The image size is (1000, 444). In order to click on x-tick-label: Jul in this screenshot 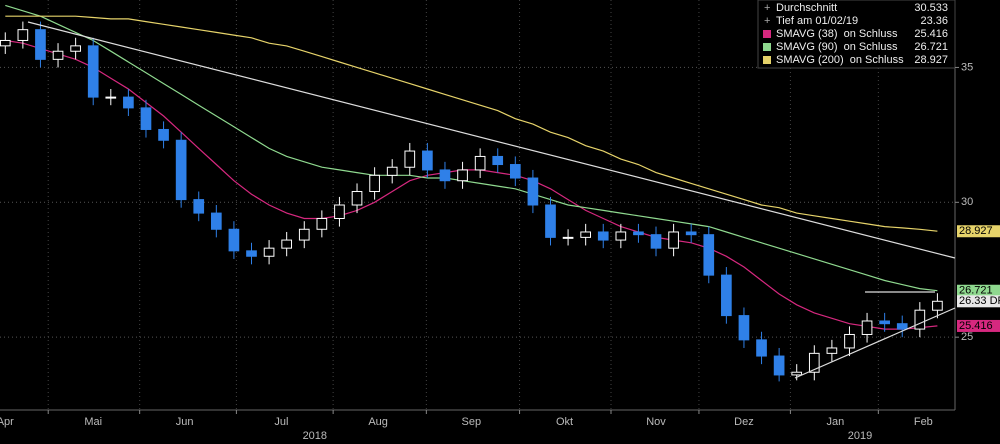, I will do `click(281, 422)`.